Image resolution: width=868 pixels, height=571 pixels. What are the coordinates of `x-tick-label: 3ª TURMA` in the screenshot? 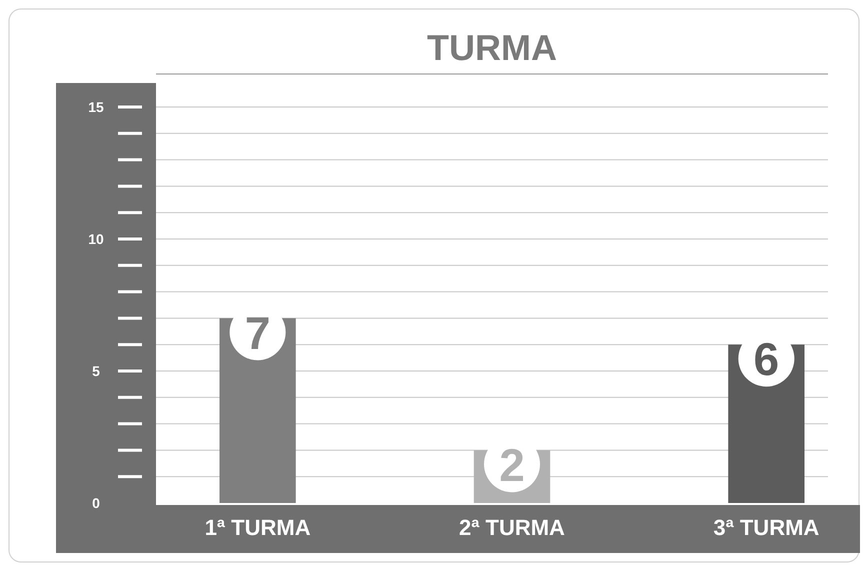 It's located at (766, 527).